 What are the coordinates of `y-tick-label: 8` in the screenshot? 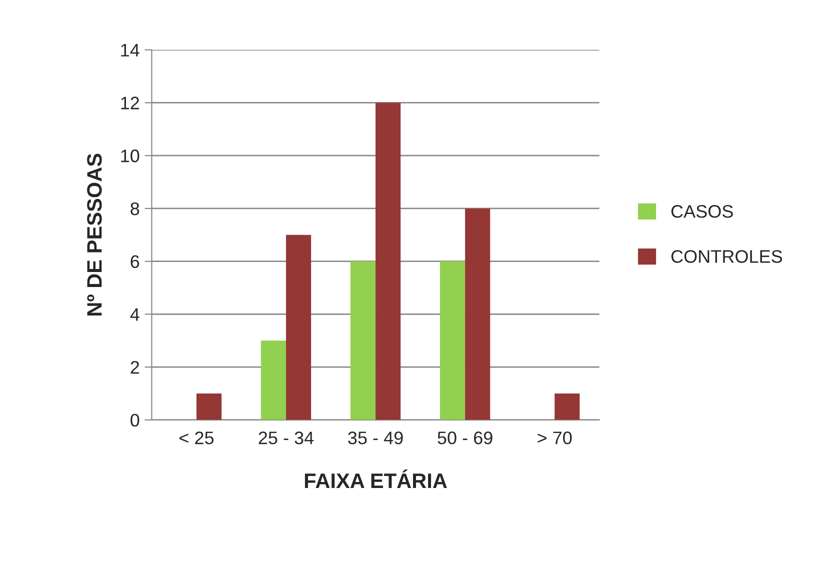 It's located at (135, 209).